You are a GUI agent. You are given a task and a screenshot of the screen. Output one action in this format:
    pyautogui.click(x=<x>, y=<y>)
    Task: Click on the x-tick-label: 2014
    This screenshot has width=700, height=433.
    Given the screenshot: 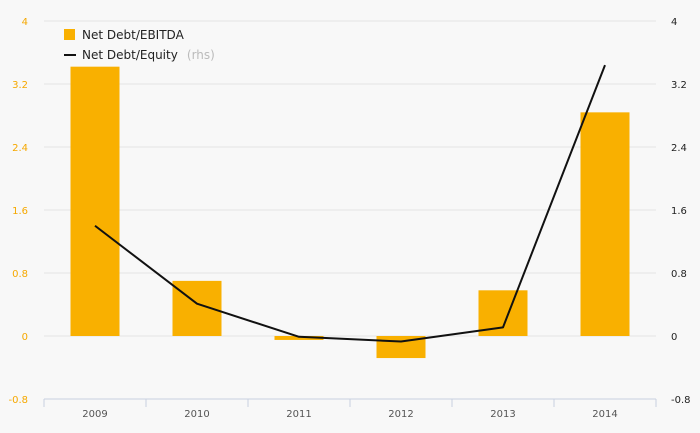 What is the action you would take?
    pyautogui.click(x=604, y=414)
    